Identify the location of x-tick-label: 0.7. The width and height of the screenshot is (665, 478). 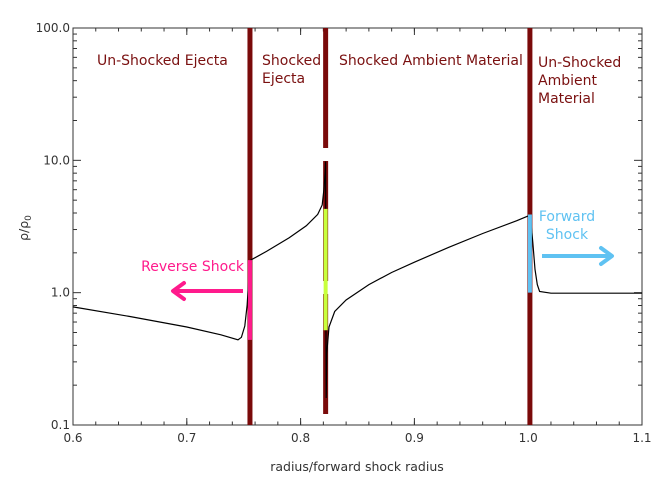
(186, 438).